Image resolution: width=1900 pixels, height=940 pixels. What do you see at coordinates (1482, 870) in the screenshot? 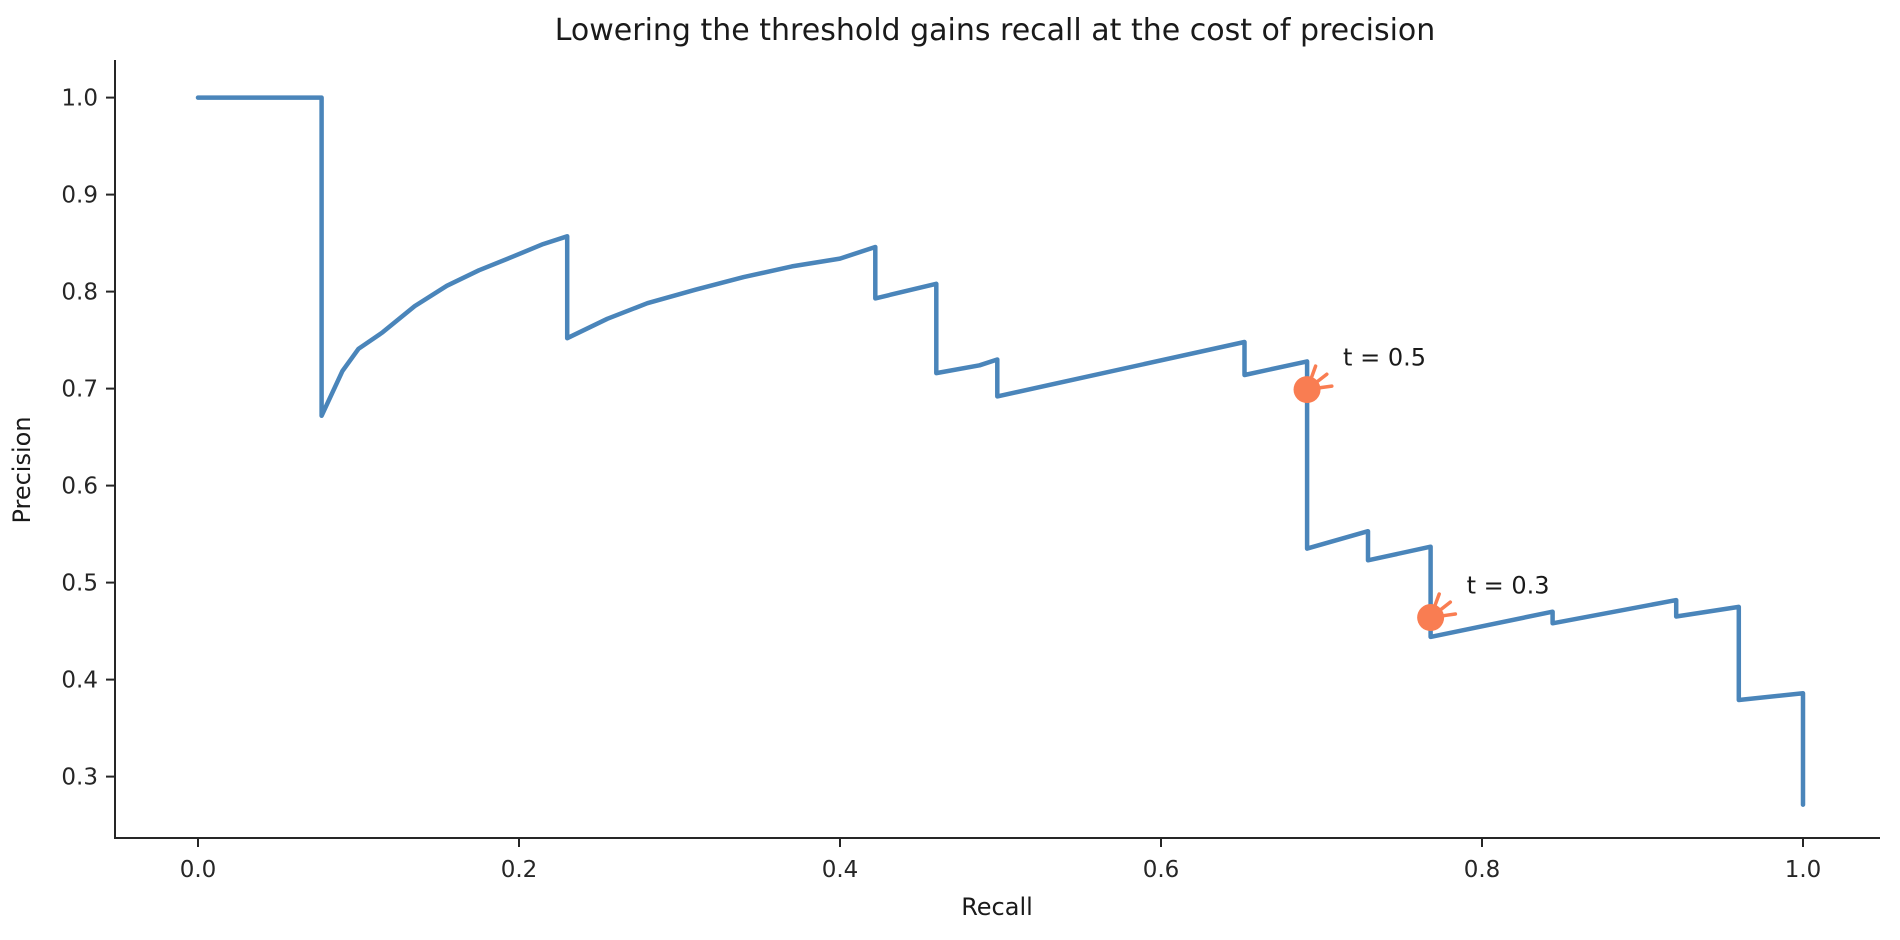
I see `x-tick-label: 0.8` at bounding box center [1482, 870].